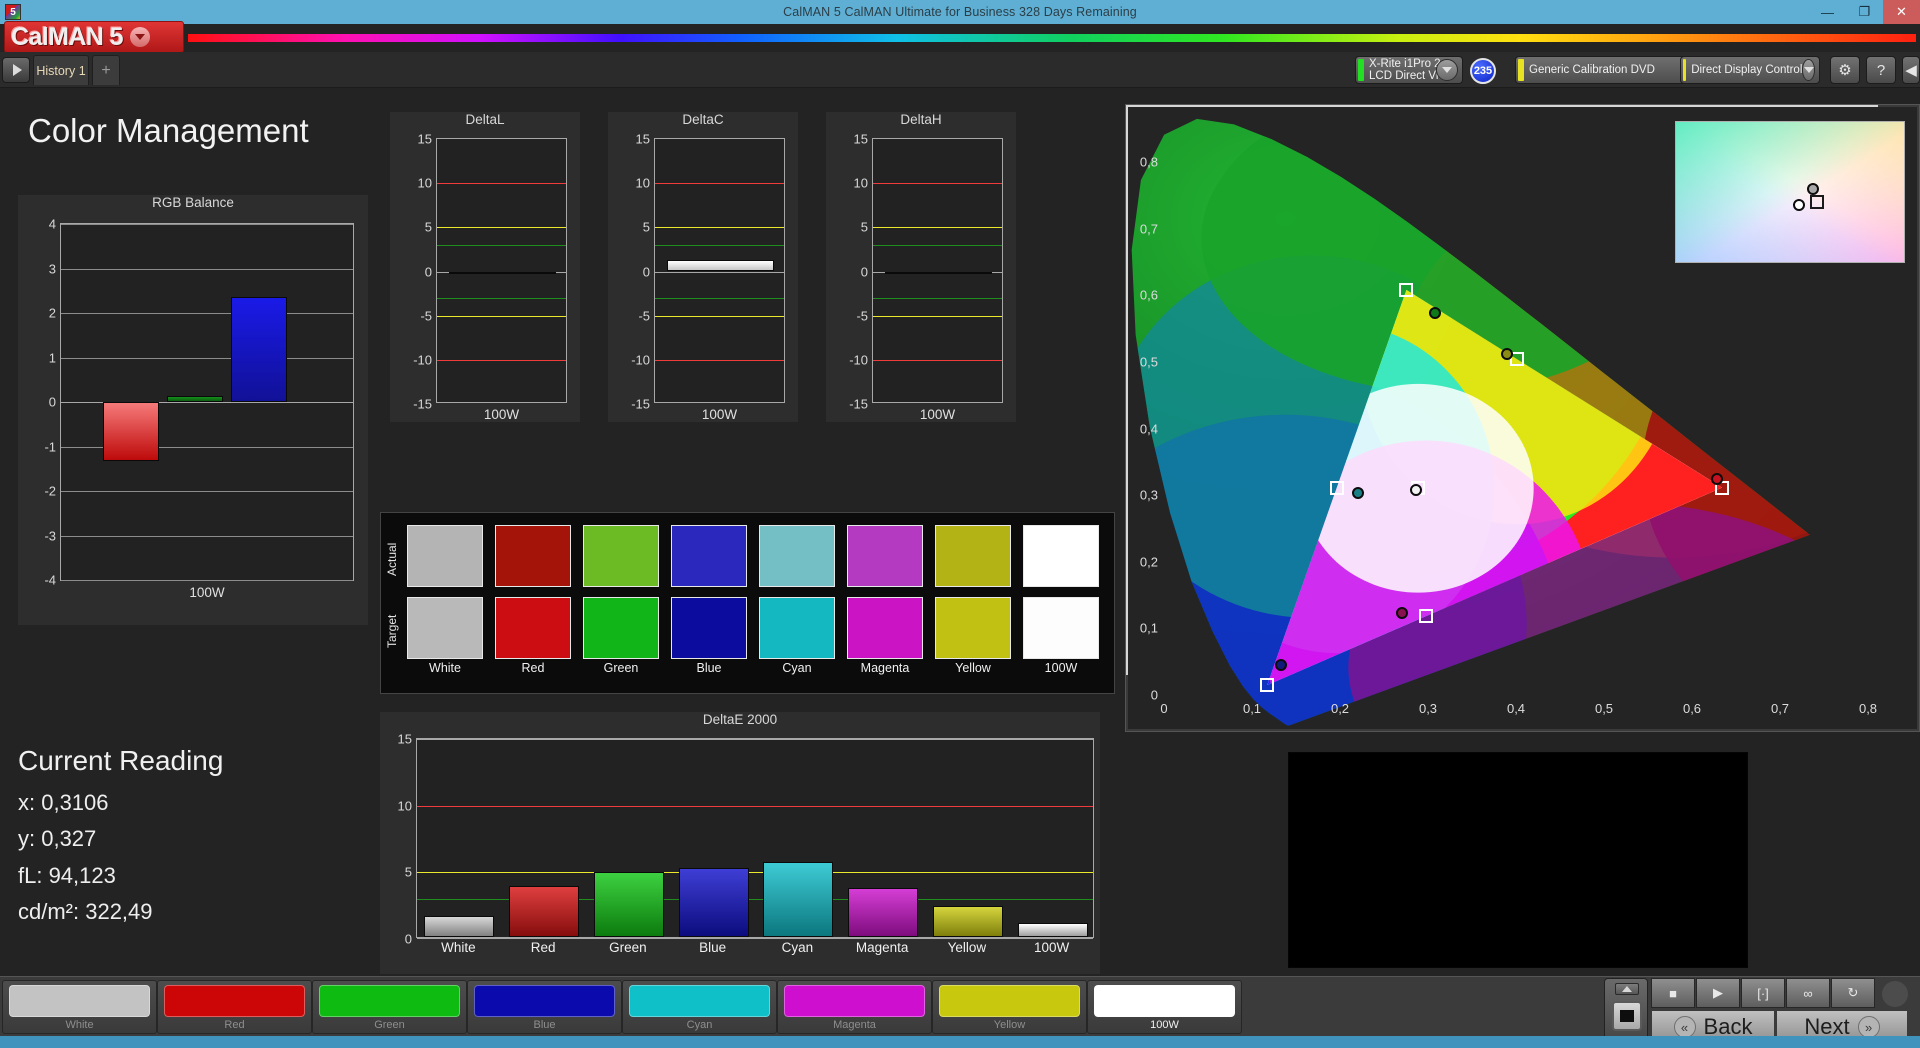 The height and width of the screenshot is (1048, 1920). Describe the element at coordinates (1052, 38) in the screenshot. I see `spectrum-strip` at that location.